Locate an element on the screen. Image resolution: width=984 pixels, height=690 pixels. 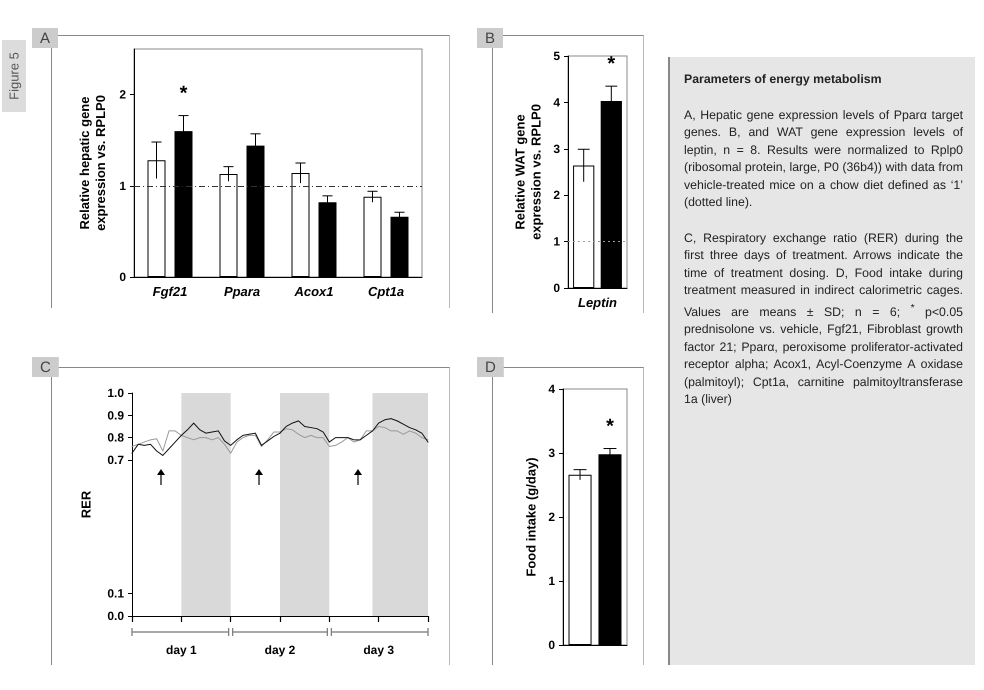
y-axis-title: RER is located at coordinates (86, 504).